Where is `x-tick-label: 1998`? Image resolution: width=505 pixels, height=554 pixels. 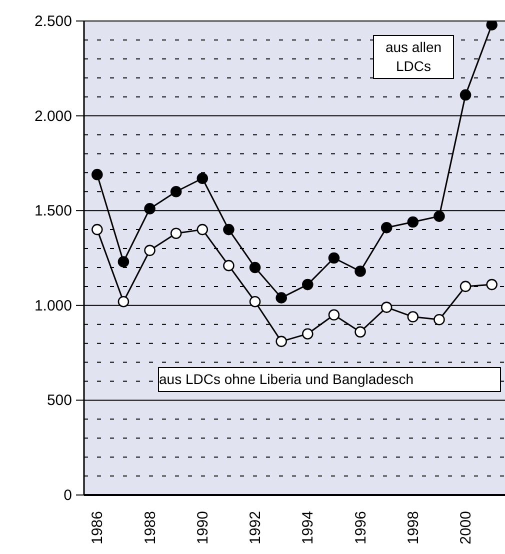
x-tick-label: 1998 is located at coordinates (413, 527).